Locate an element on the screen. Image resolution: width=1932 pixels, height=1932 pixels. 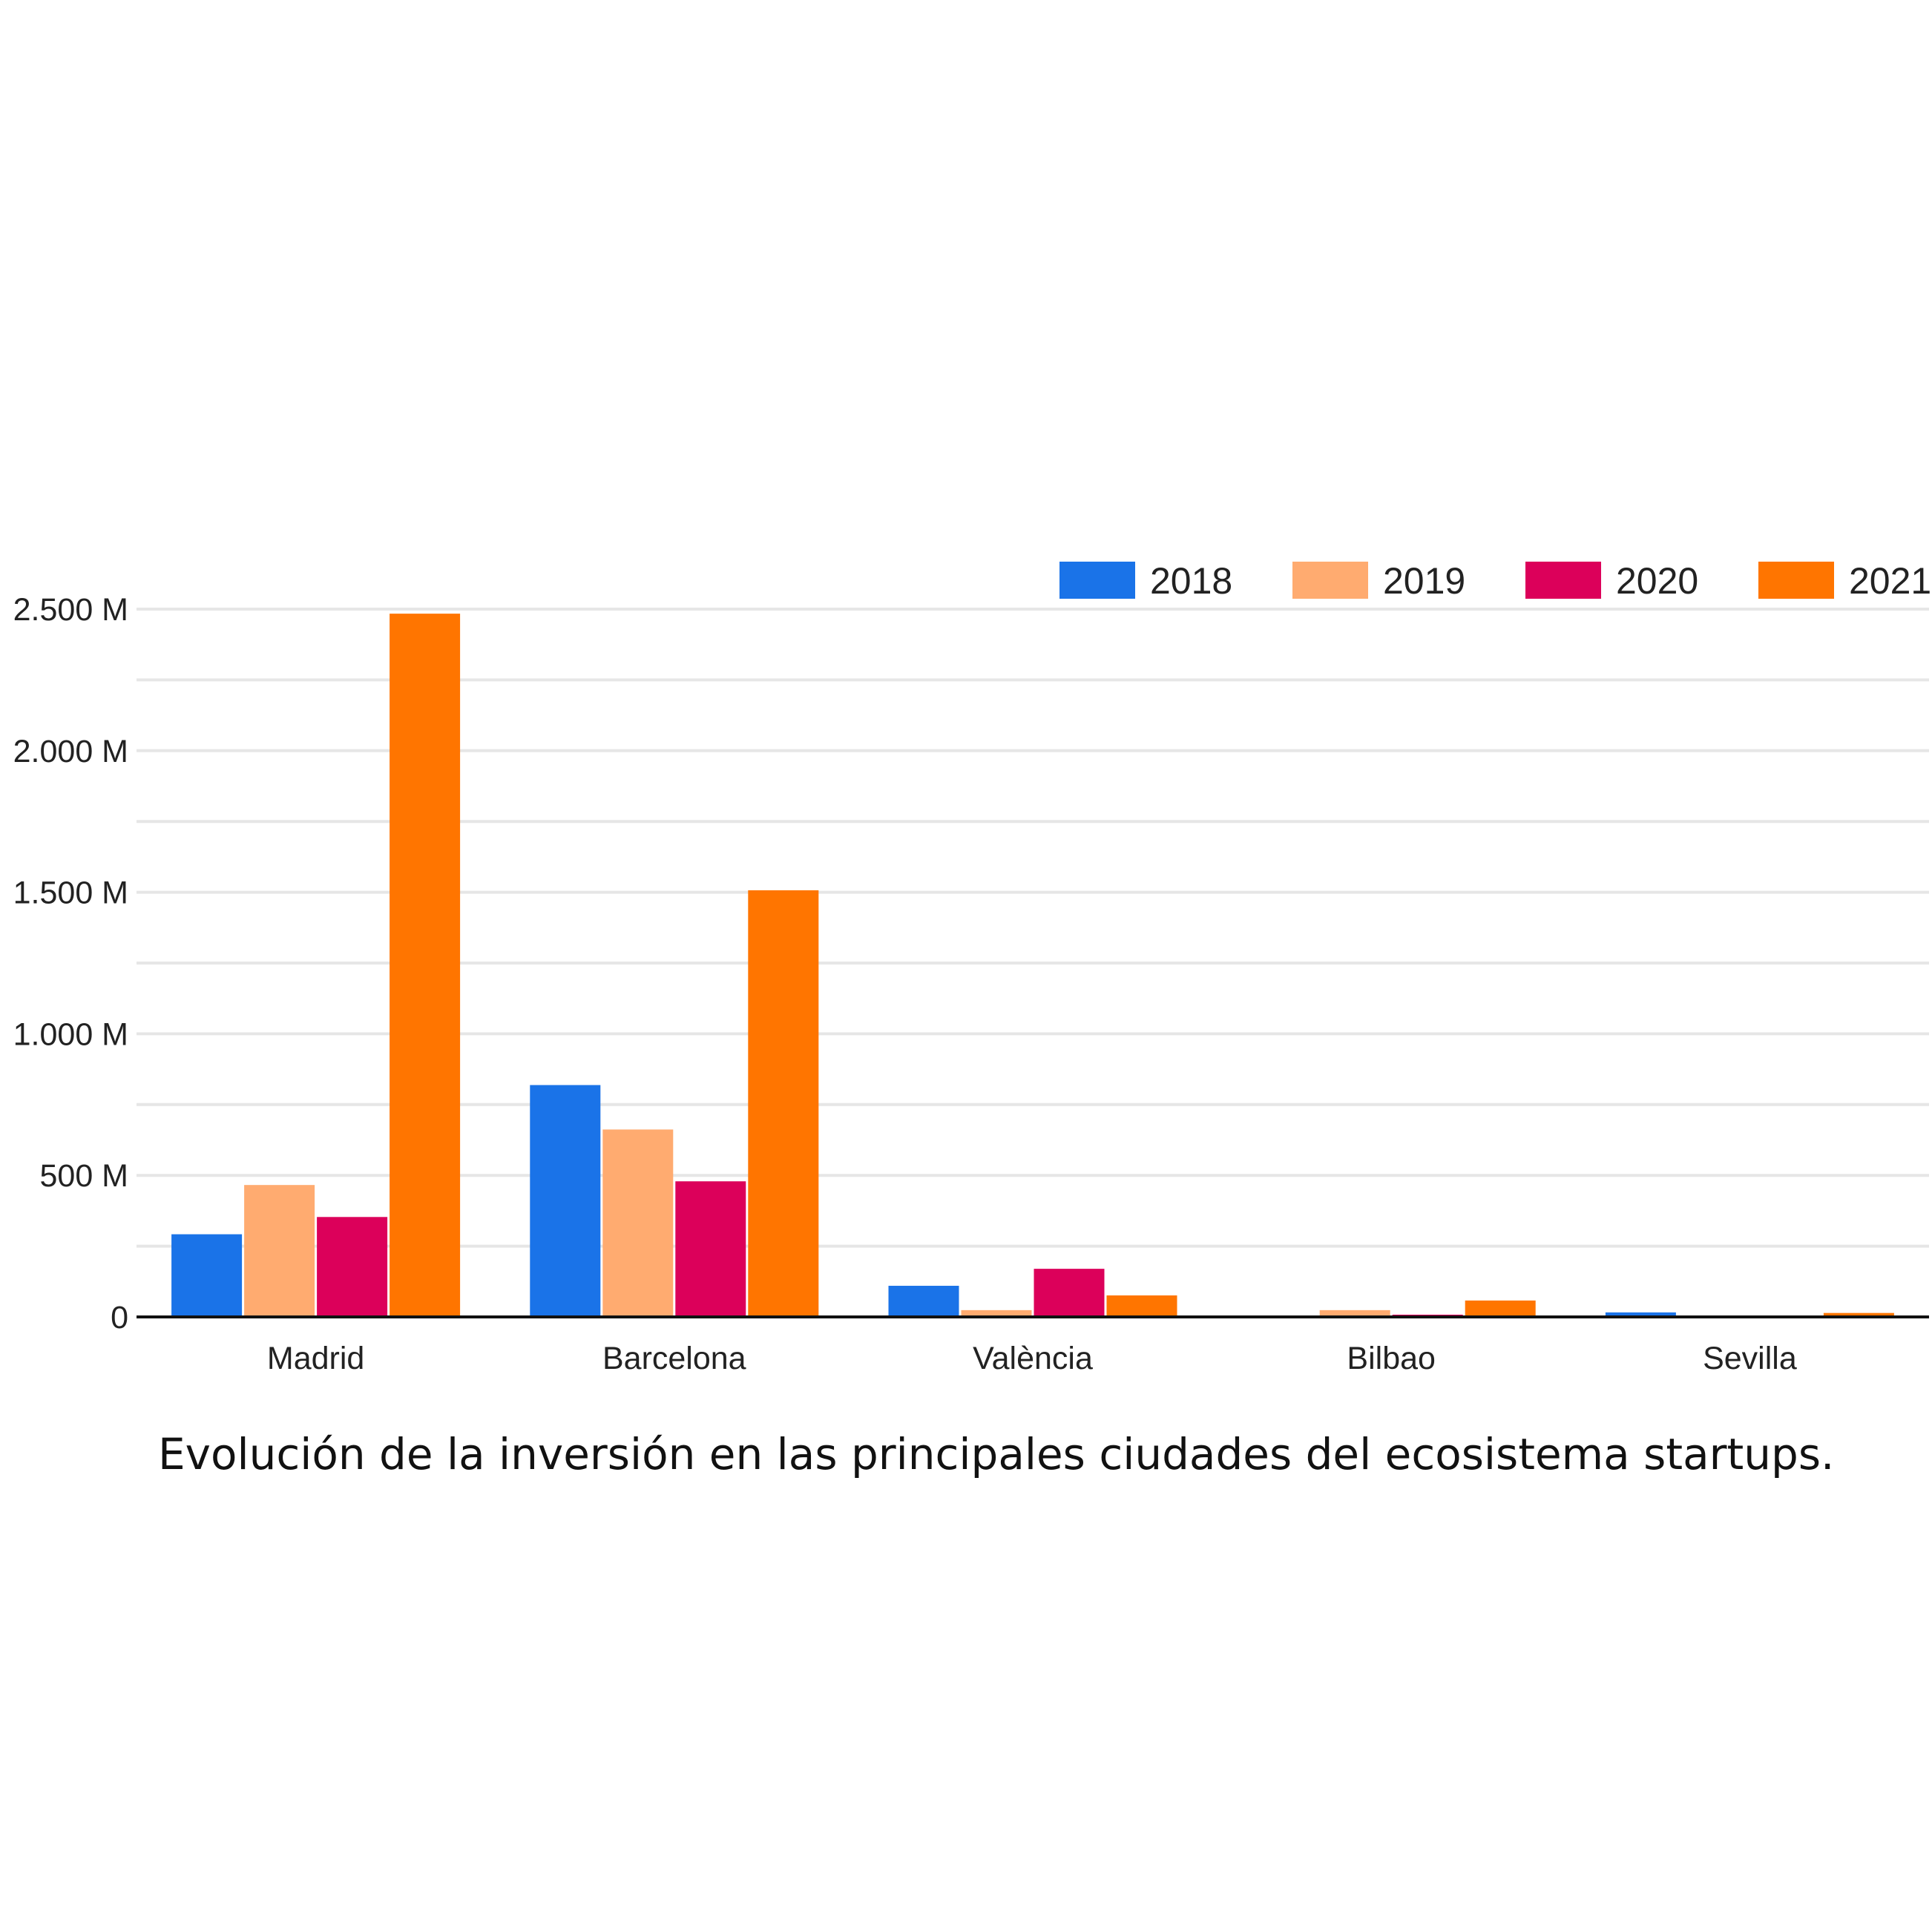
y-axis-ticks: 0 500 M 1.000 M 1.500 M 2.000 M 2.500 M is located at coordinates (70, 963).